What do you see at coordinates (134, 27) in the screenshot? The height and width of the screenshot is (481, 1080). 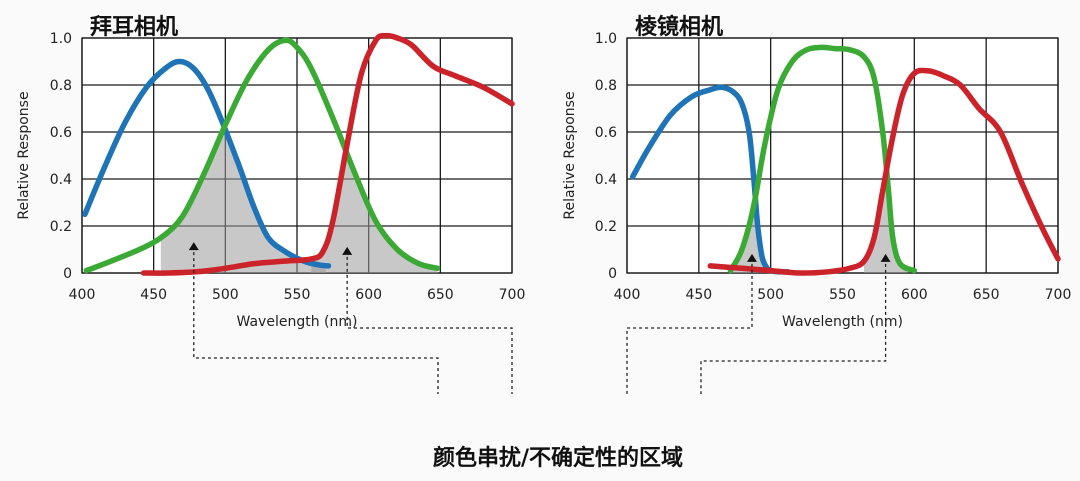 I see `chart-title: 拜耳相机` at bounding box center [134, 27].